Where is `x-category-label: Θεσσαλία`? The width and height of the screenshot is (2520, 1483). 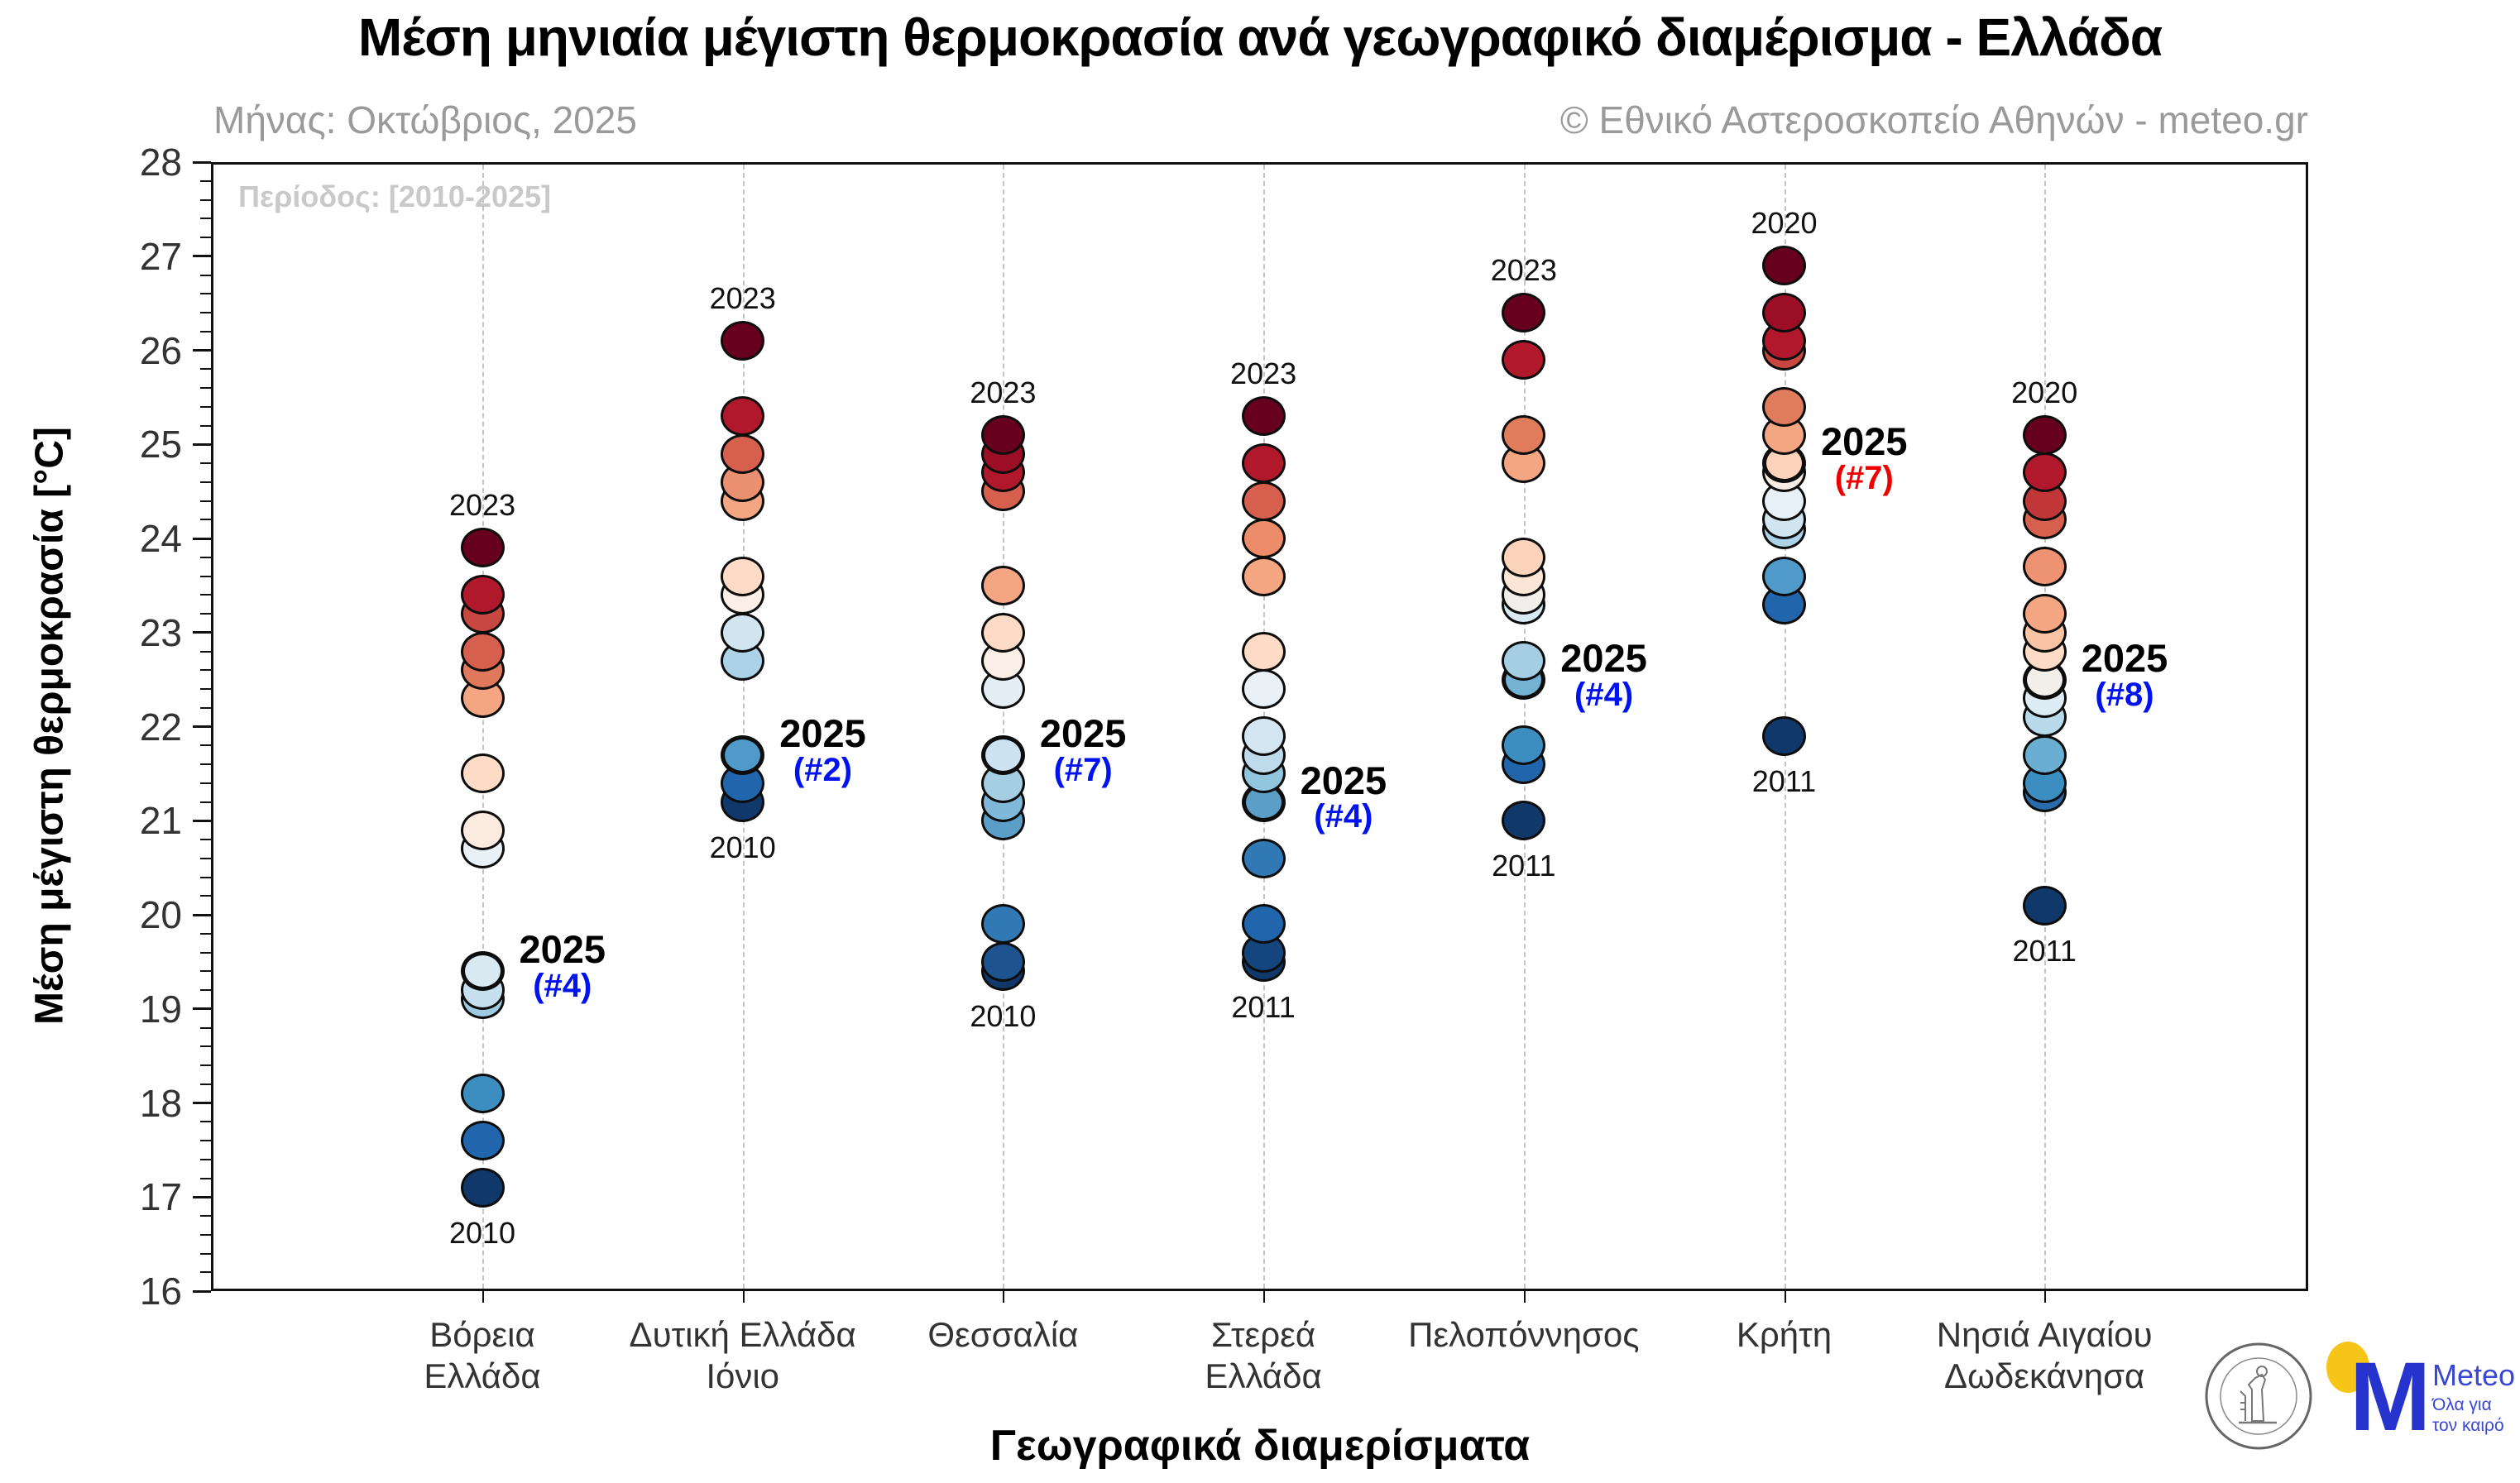
x-category-label: Θεσσαλία is located at coordinates (1002, 1335).